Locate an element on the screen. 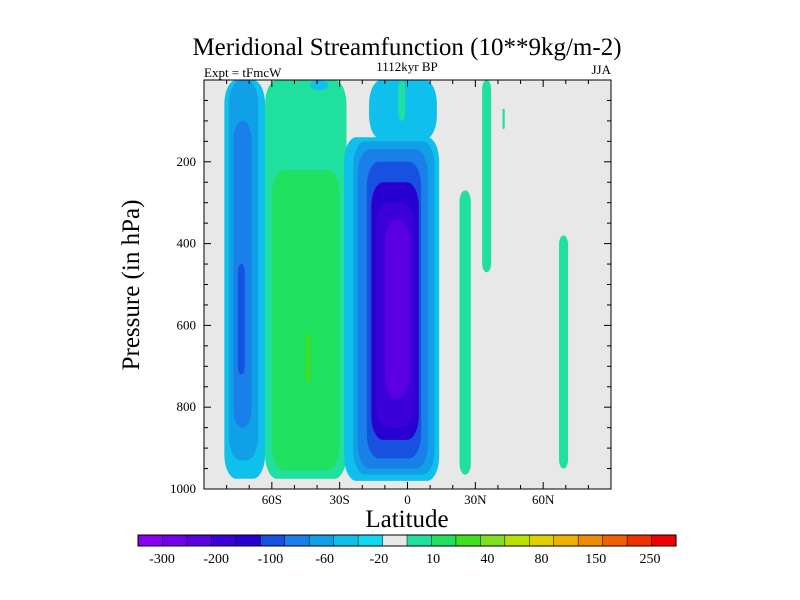  colorbar-label: 40 is located at coordinates (487, 559).